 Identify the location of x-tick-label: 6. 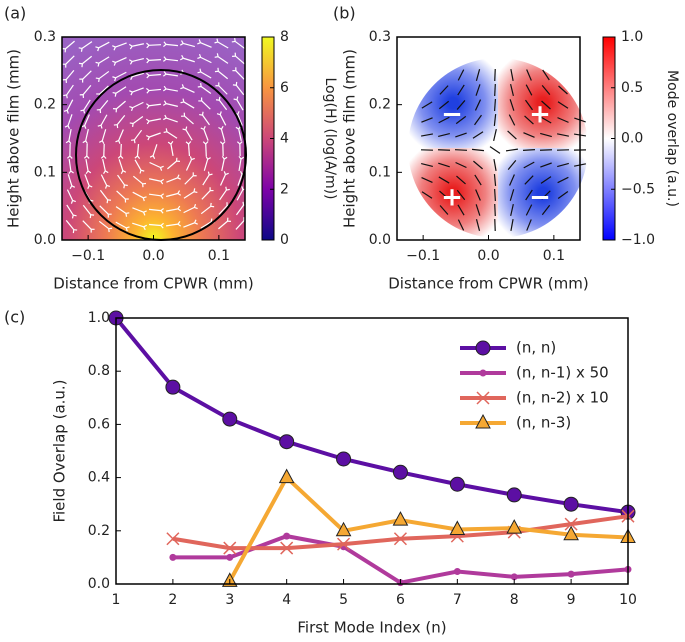
(400, 600).